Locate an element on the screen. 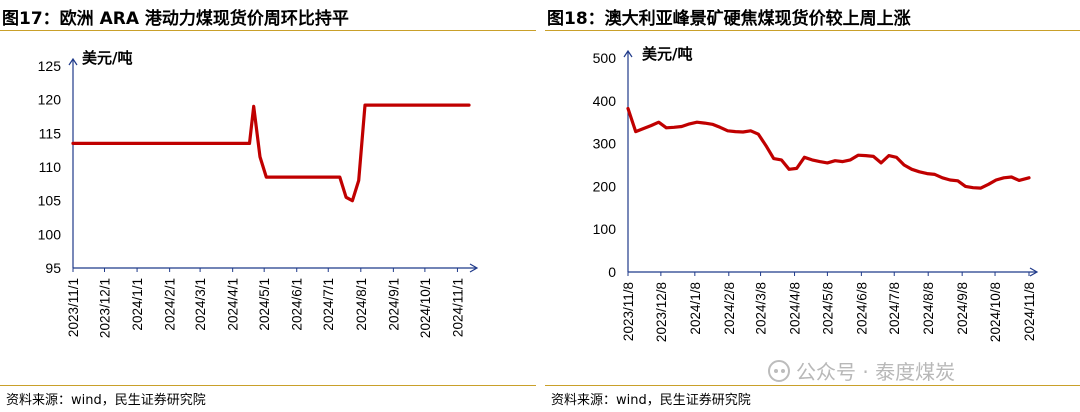 Image resolution: width=1080 pixels, height=412 pixels. wechat-icon is located at coordinates (779, 370).